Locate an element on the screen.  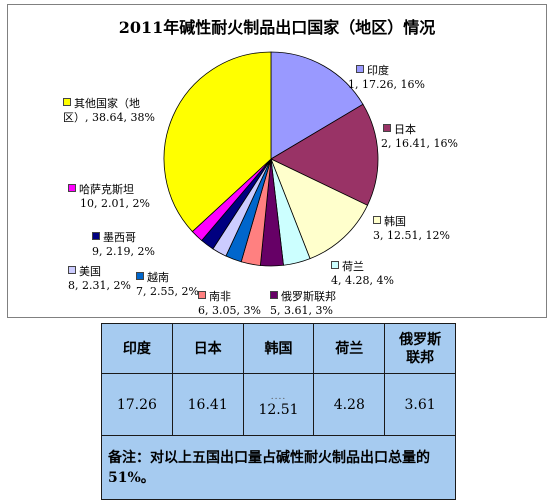
table-note-row: 备注：对以上五国出口量占碱性耐火制品出口总量的 51%。 is located at coordinates (278, 467).